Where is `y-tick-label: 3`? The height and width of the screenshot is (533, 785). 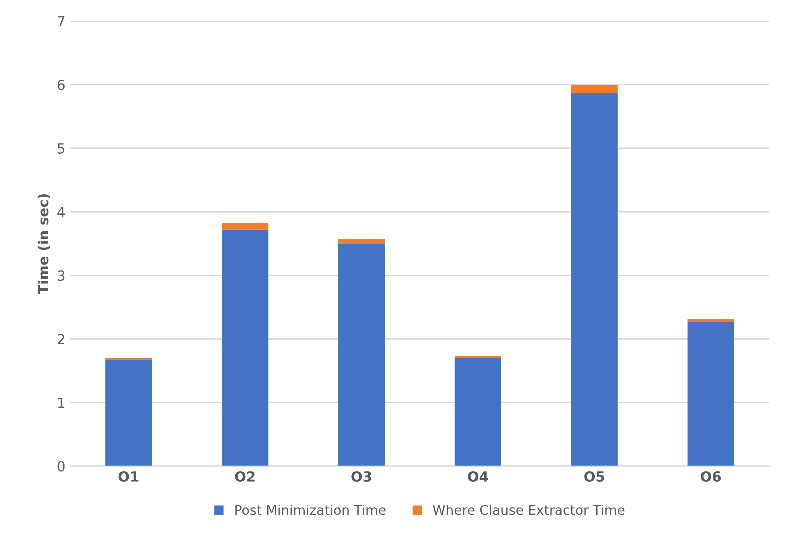 y-tick-label: 3 is located at coordinates (61, 276).